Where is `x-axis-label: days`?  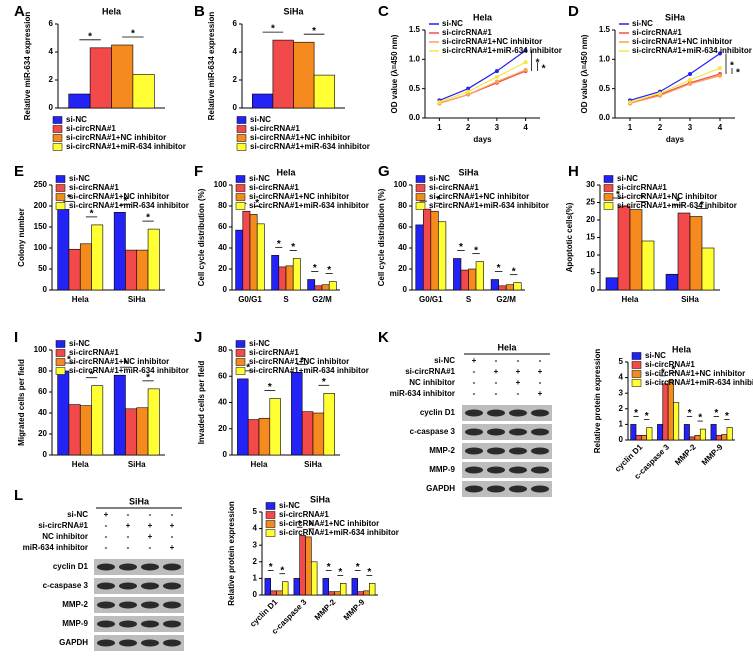
x-axis-label: days is located at coordinates (482, 139).